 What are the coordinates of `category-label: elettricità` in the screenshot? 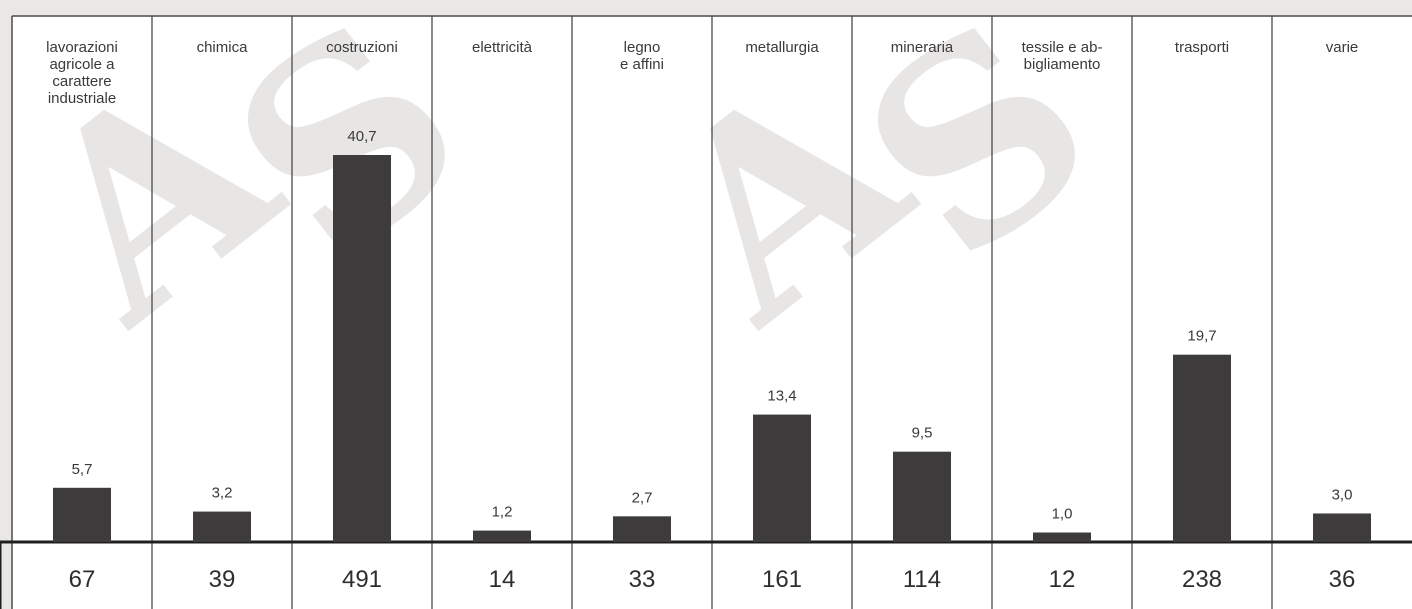 It's located at (502, 47).